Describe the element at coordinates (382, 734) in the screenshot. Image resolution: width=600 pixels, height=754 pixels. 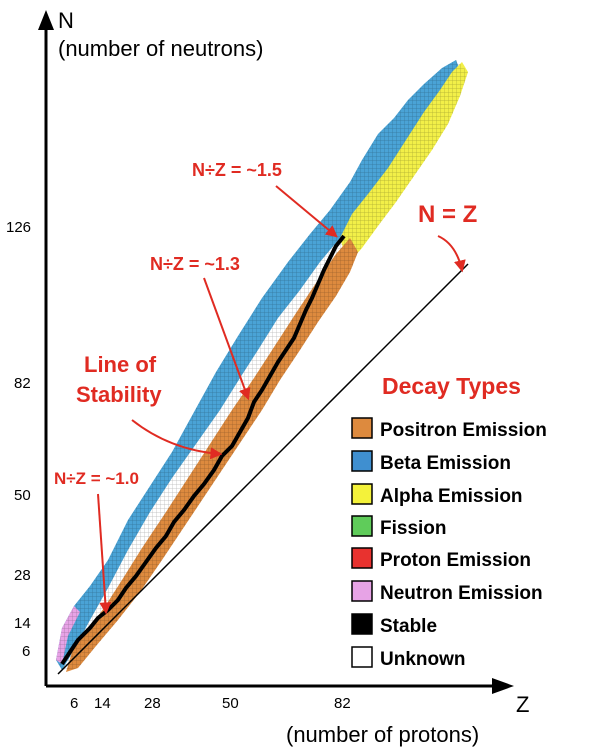
I see `x-axis-sublabel: (number of protons)` at that location.